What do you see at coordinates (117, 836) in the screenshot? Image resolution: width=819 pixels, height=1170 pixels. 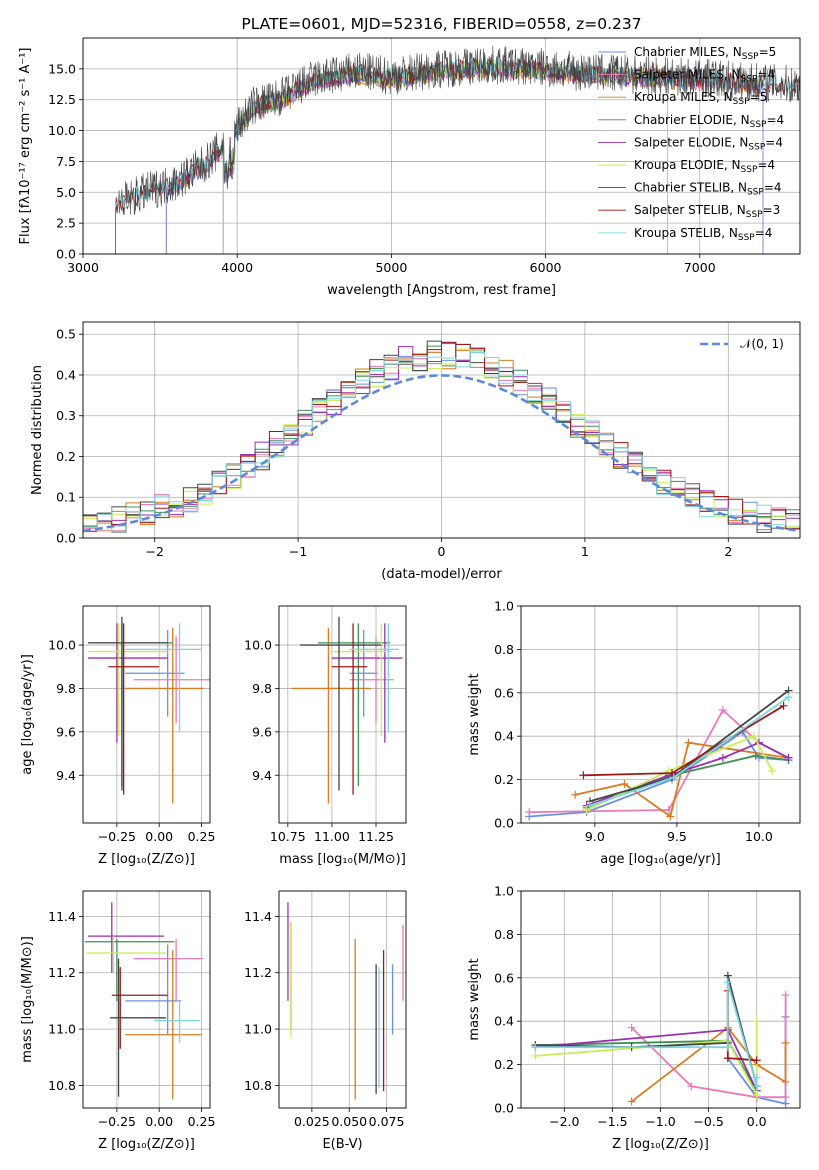 I see `x-tick-label: −0.25` at bounding box center [117, 836].